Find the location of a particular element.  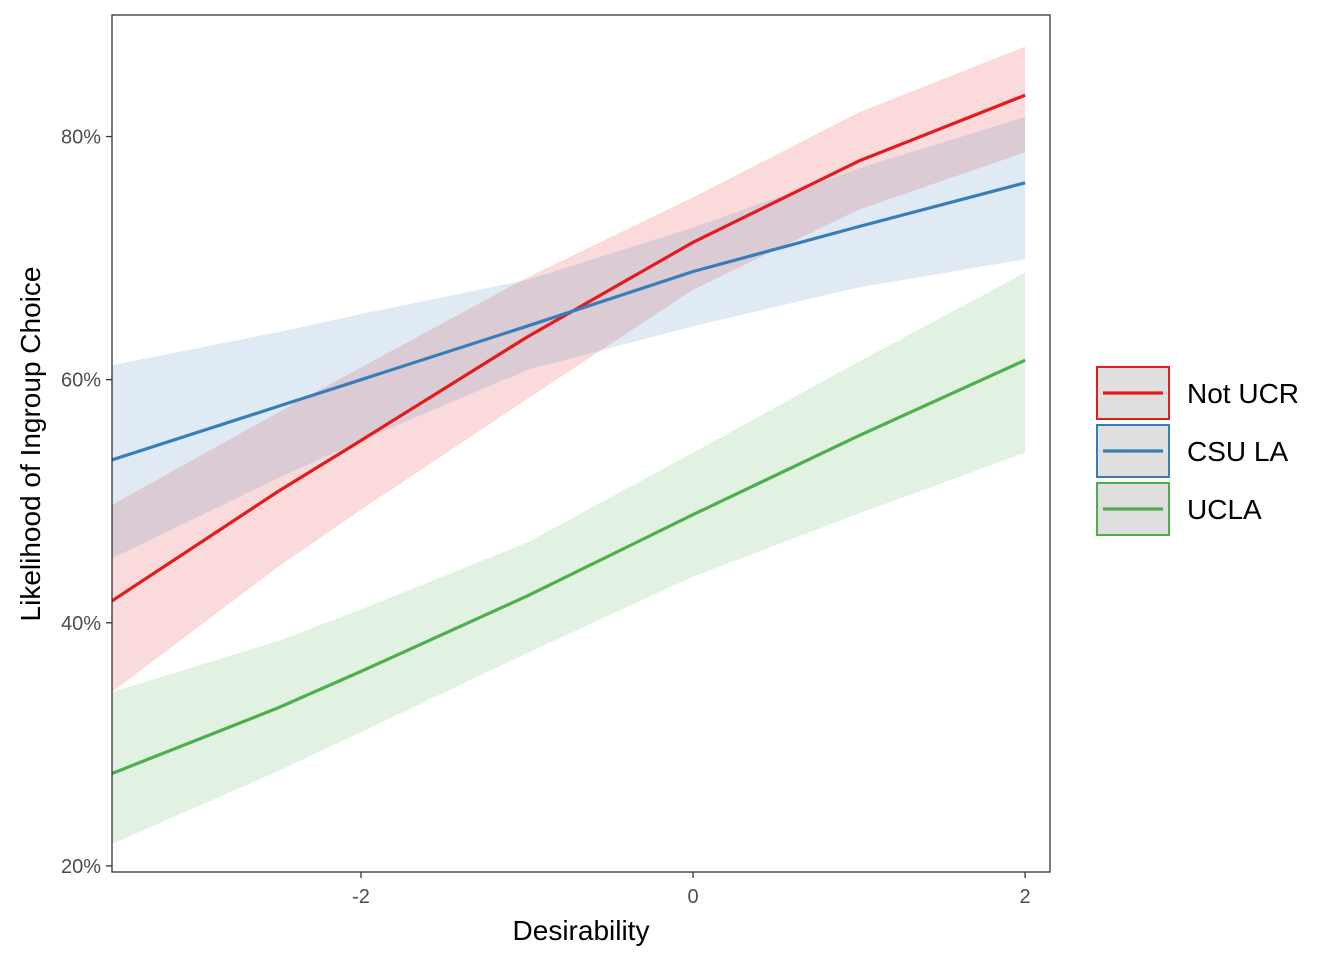

x-tick-label: 2 is located at coordinates (1025, 897).